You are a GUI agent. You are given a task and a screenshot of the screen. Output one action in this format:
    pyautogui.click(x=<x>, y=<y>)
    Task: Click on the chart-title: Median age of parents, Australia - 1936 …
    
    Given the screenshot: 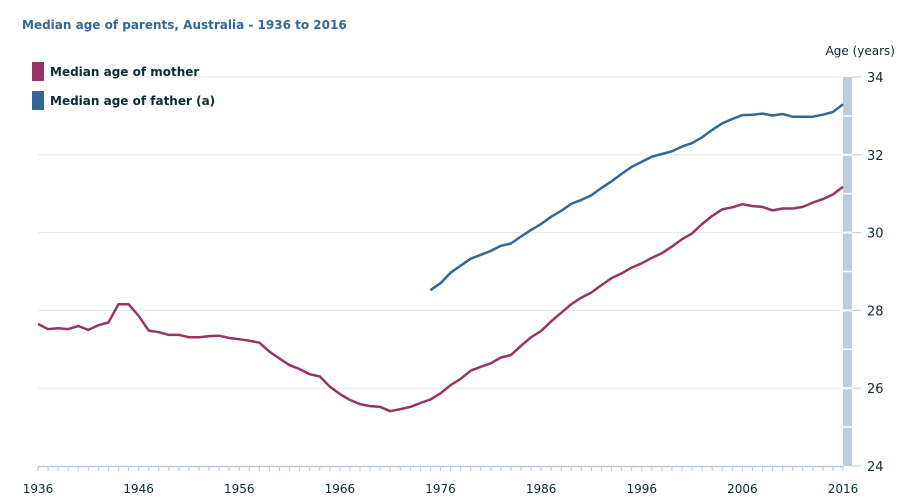 What is the action you would take?
    pyautogui.click(x=184, y=25)
    